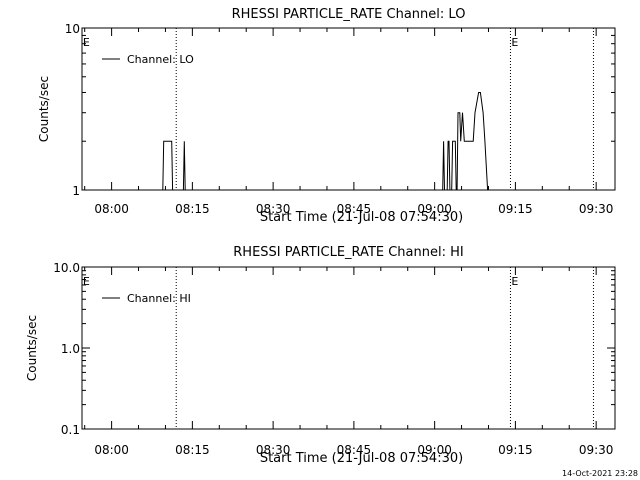 The width and height of the screenshot is (640, 480). I want to click on legend-label: Channel: HI, so click(159, 298).